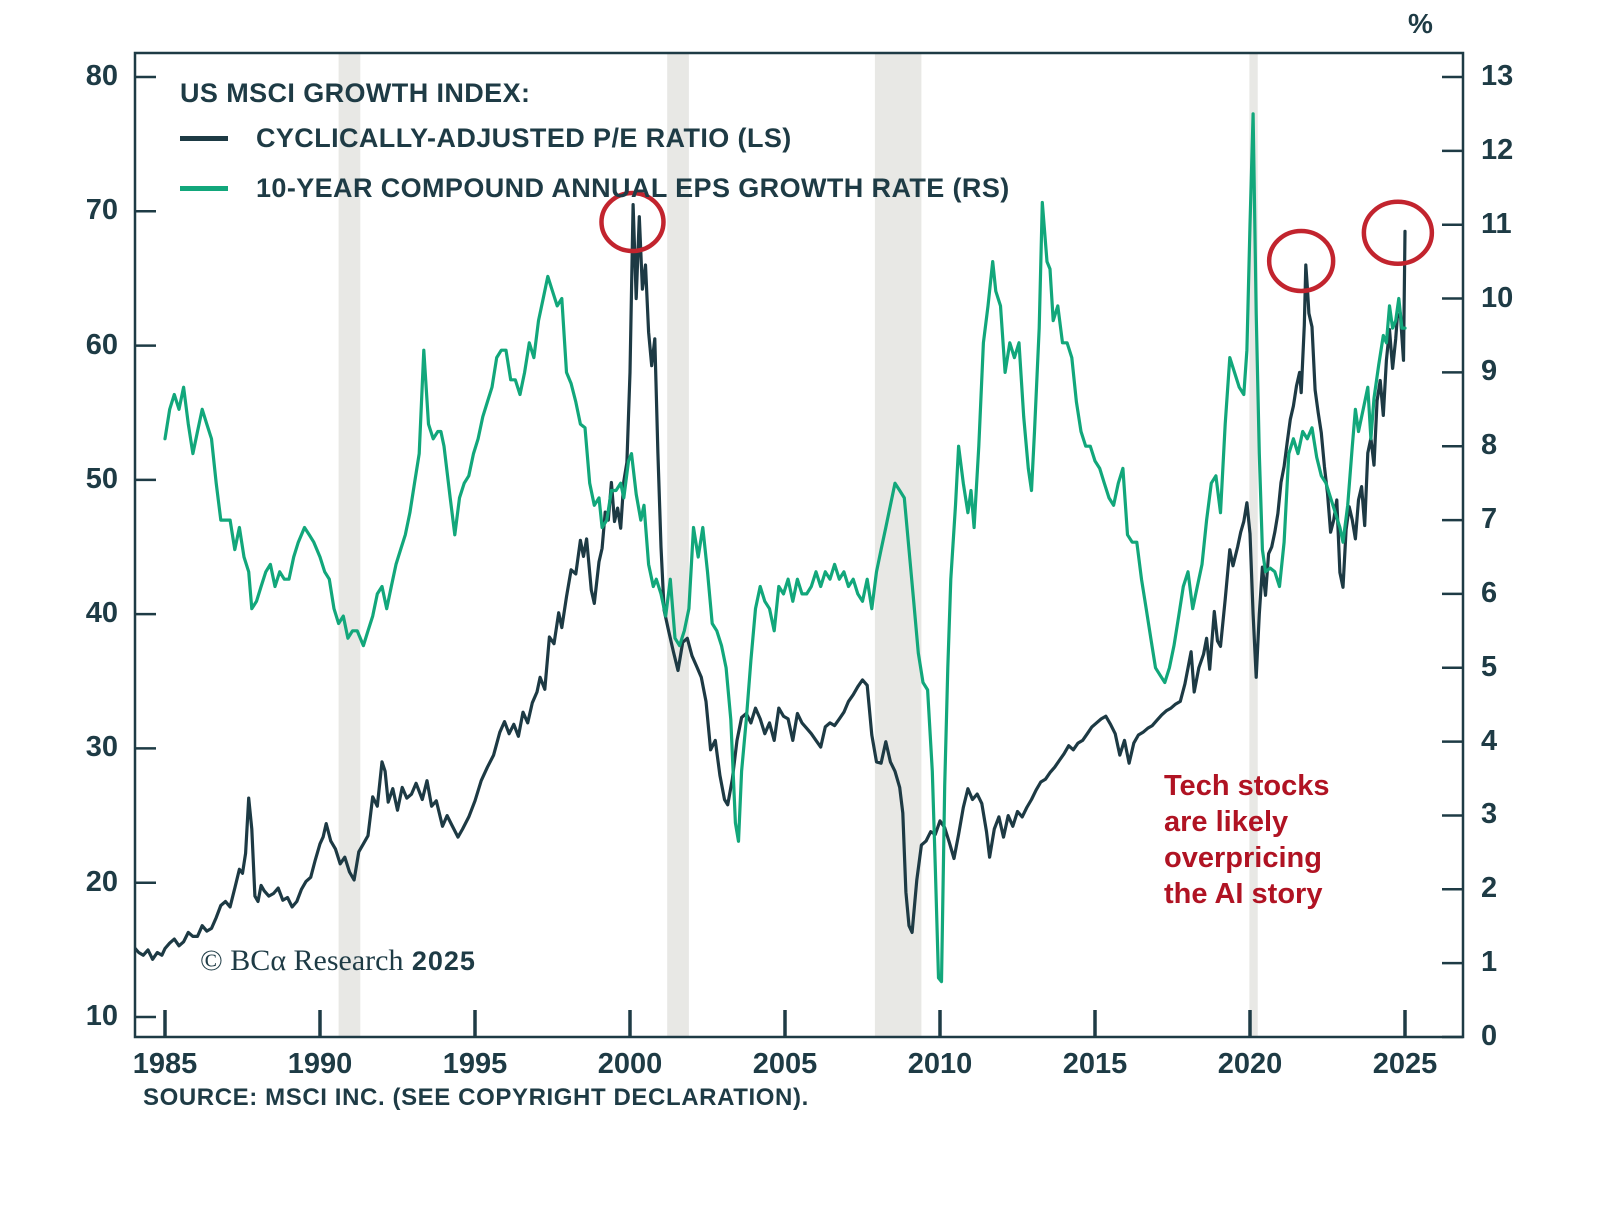  I want to click on right-axis-tick-label: 0, so click(1489, 1036).